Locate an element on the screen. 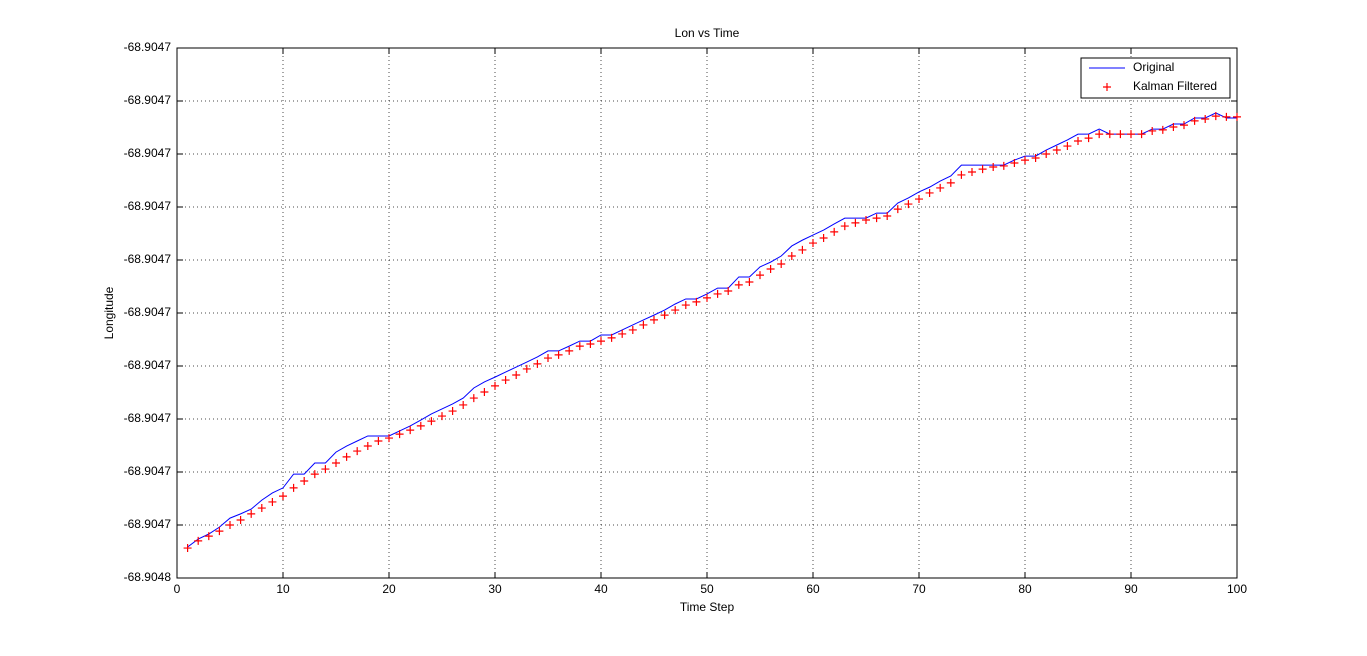 The height and width of the screenshot is (656, 1367). x-tick-label: 70 is located at coordinates (919, 589).